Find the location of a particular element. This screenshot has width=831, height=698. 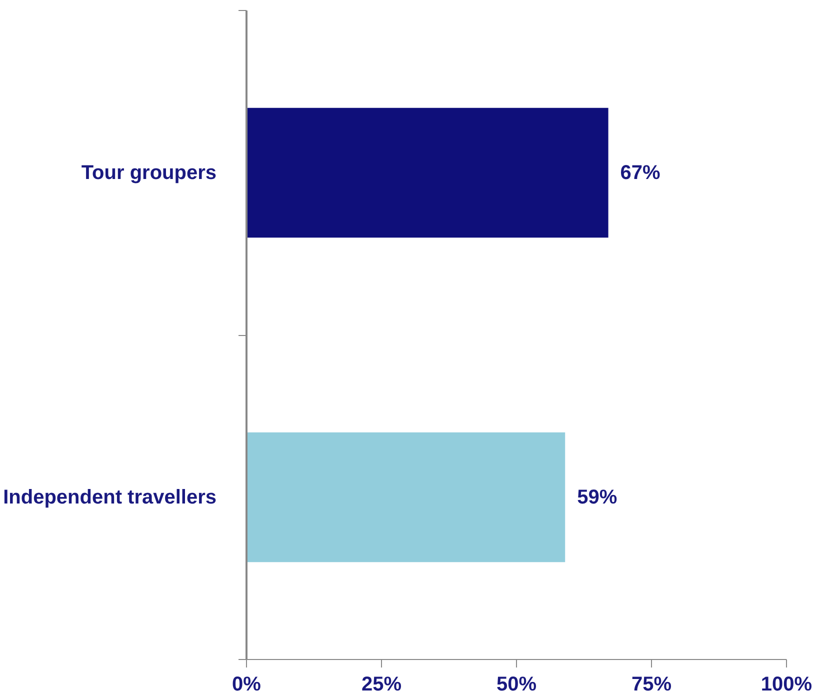

y-tick-label: Independent travellers is located at coordinates (110, 497).